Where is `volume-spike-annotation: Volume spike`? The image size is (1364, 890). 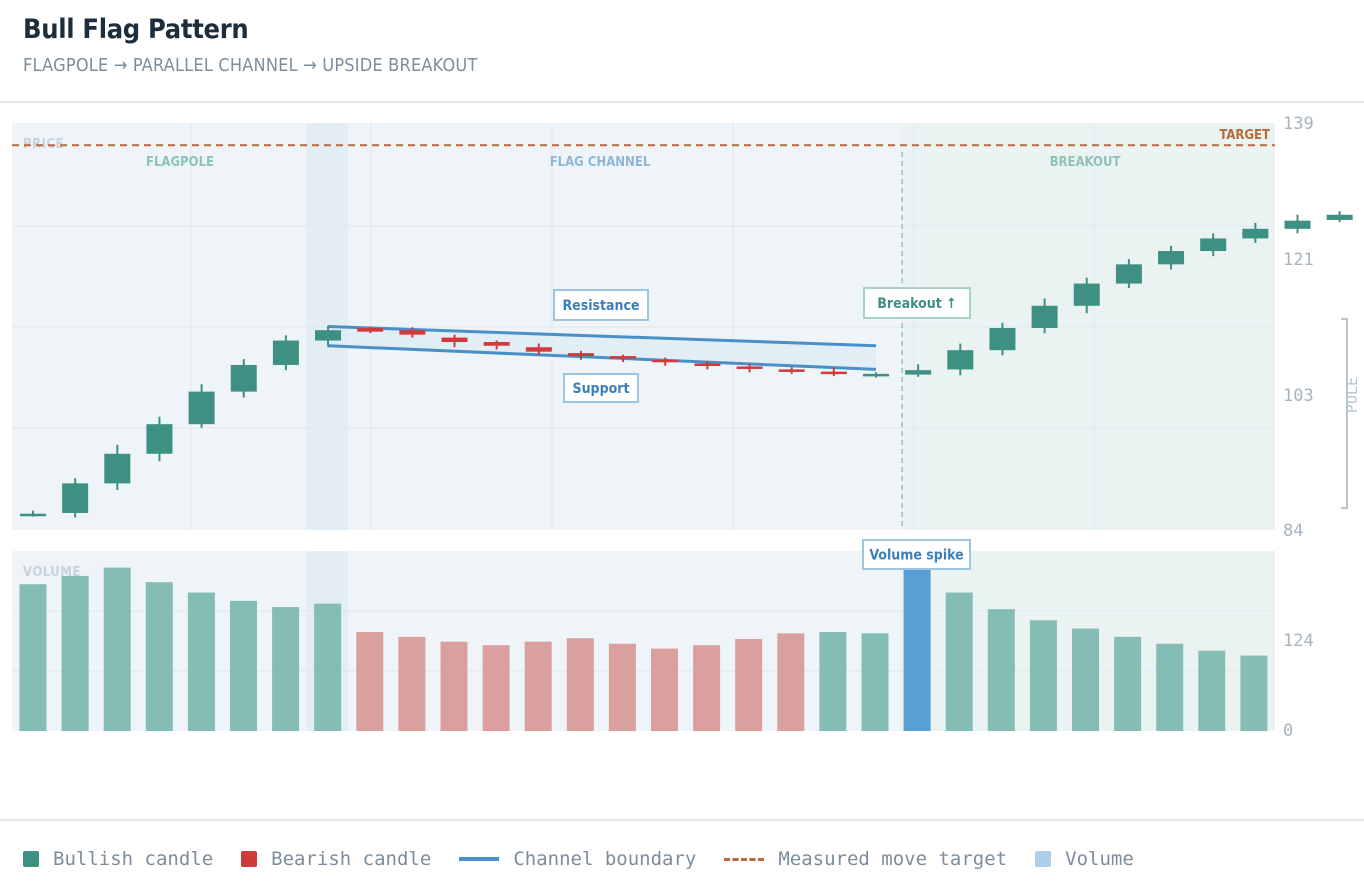
volume-spike-annotation: Volume spike is located at coordinates (916, 554).